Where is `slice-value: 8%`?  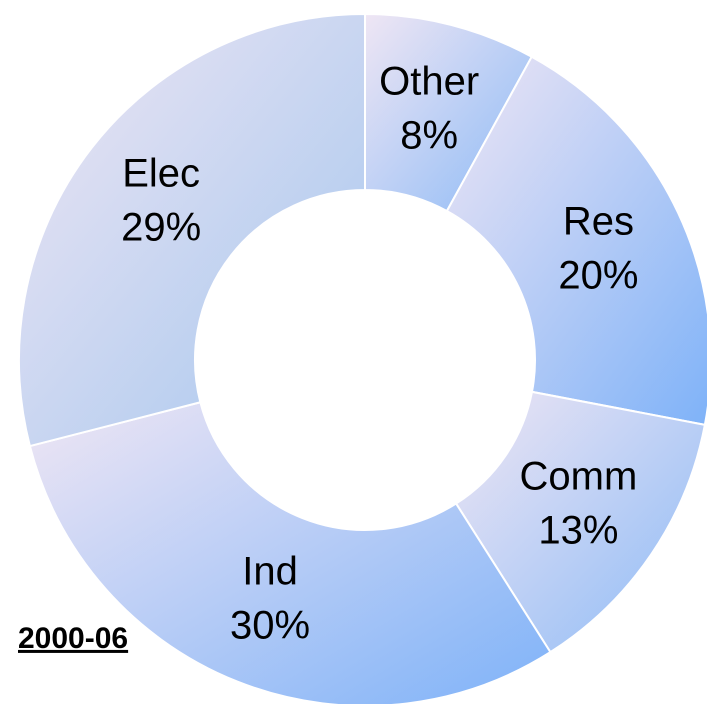
slice-value: 8% is located at coordinates (429, 136).